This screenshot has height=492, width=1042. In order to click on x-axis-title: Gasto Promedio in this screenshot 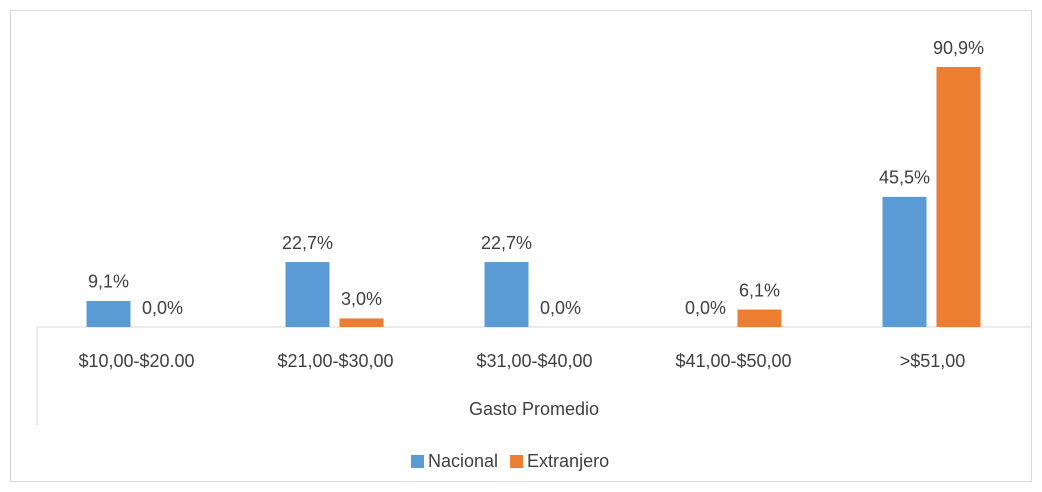, I will do `click(534, 409)`.